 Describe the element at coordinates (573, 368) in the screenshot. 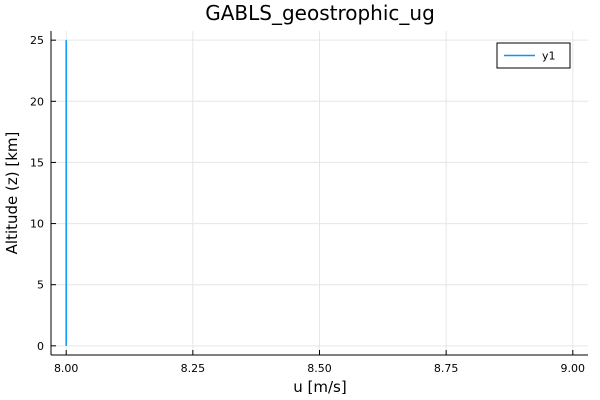

I see `x-tick-label: 9.00` at that location.